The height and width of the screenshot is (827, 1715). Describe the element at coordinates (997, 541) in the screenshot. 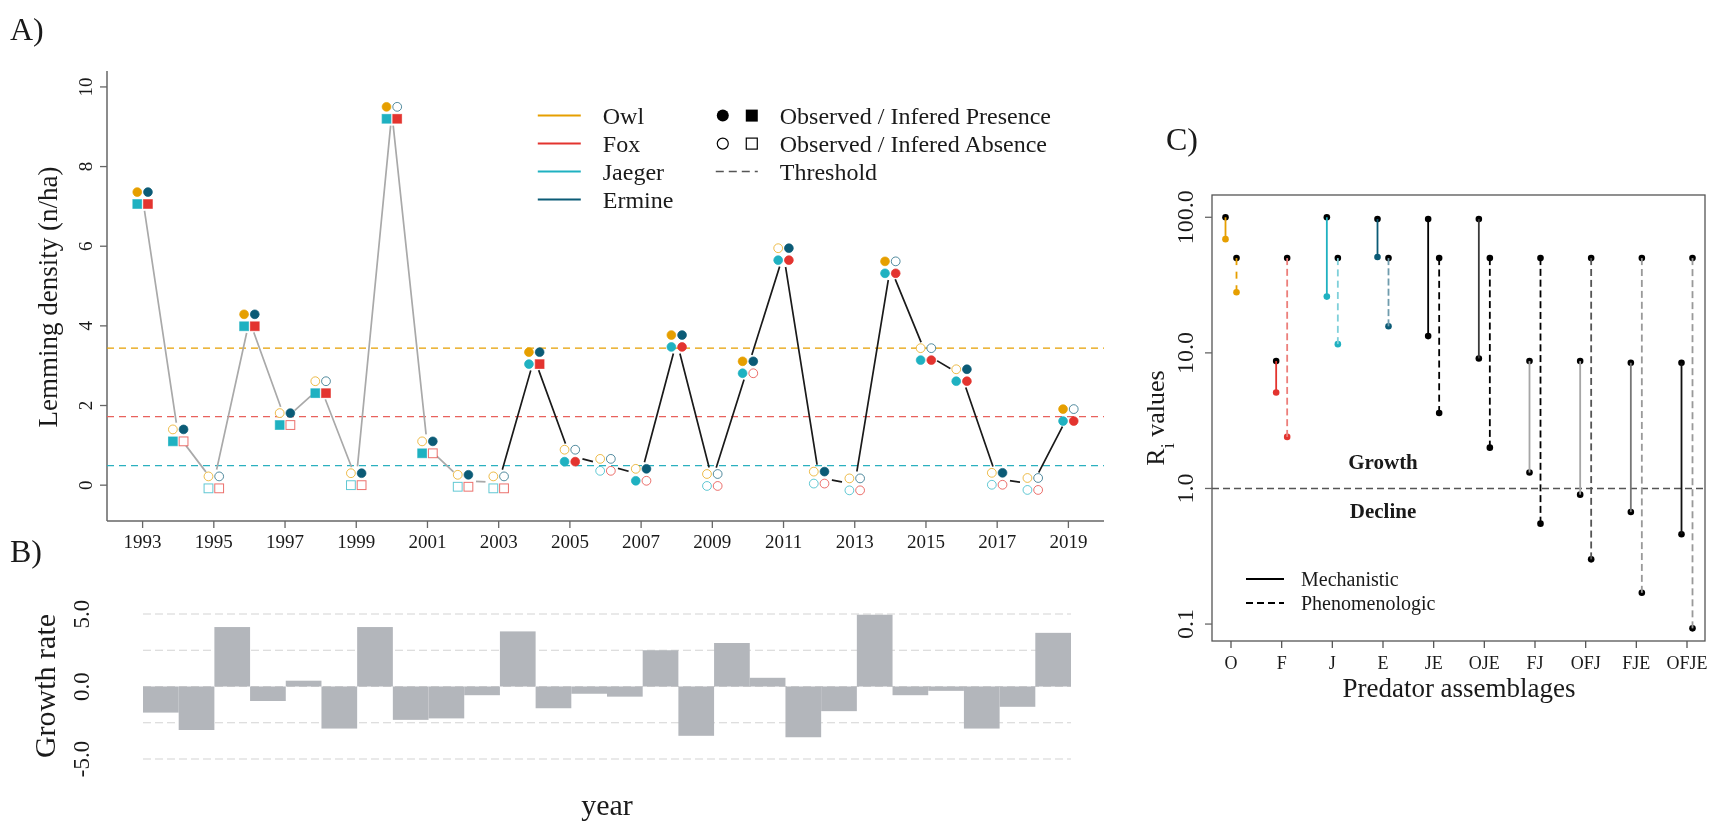

I see `x-tick-label: 2017` at that location.